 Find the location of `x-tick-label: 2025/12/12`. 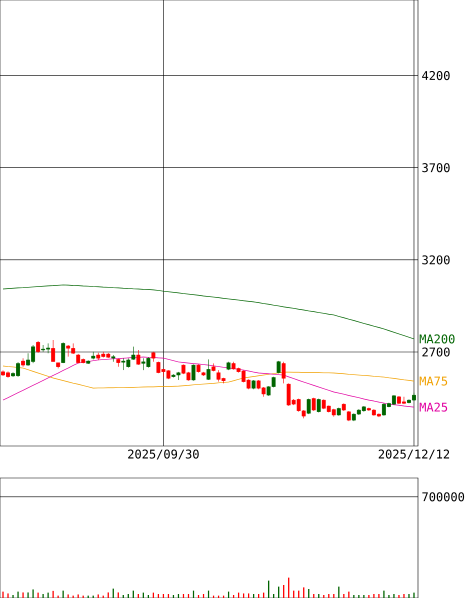

x-tick-label: 2025/12/12 is located at coordinates (414, 455).